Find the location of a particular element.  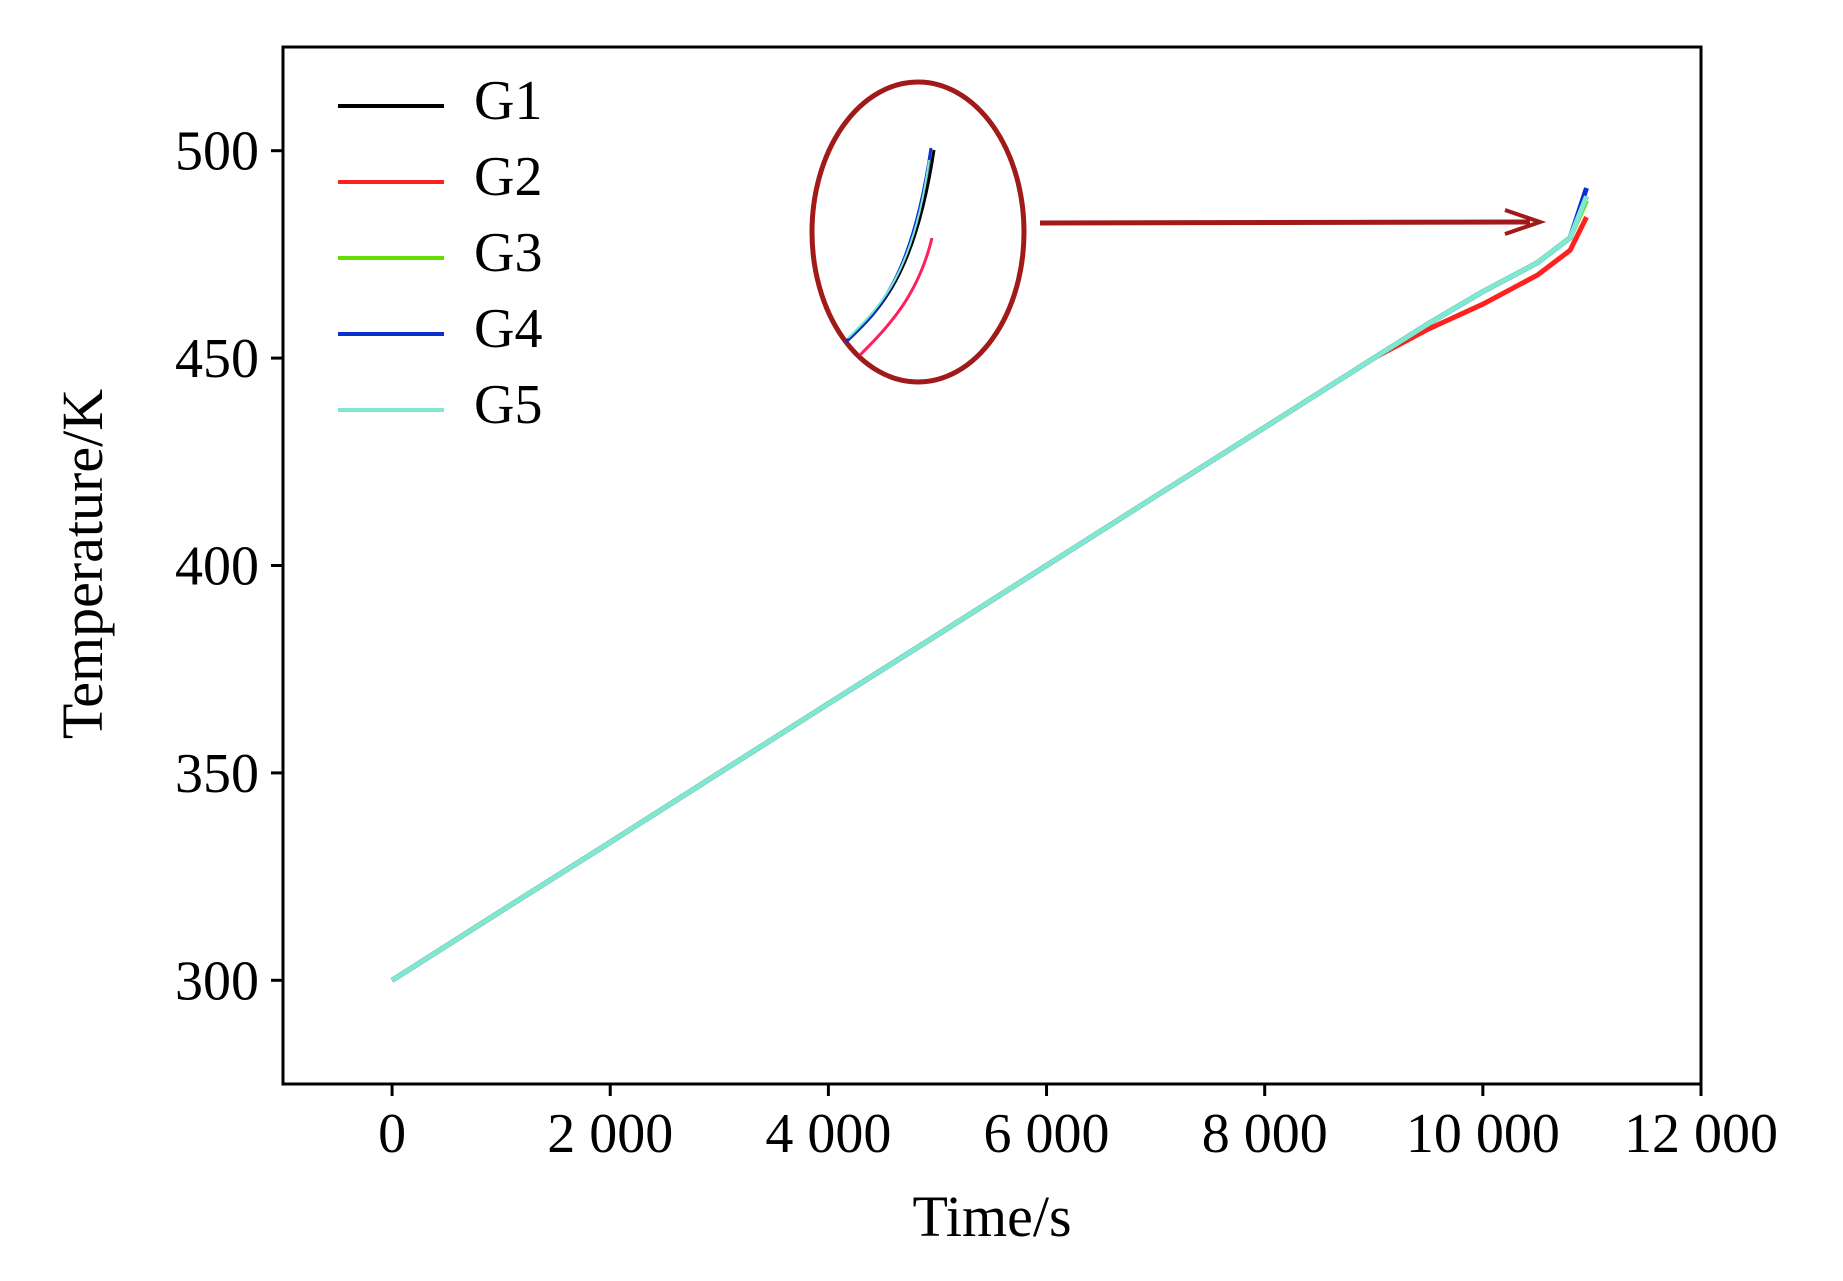

x-tick-label: 0 is located at coordinates (392, 1134).